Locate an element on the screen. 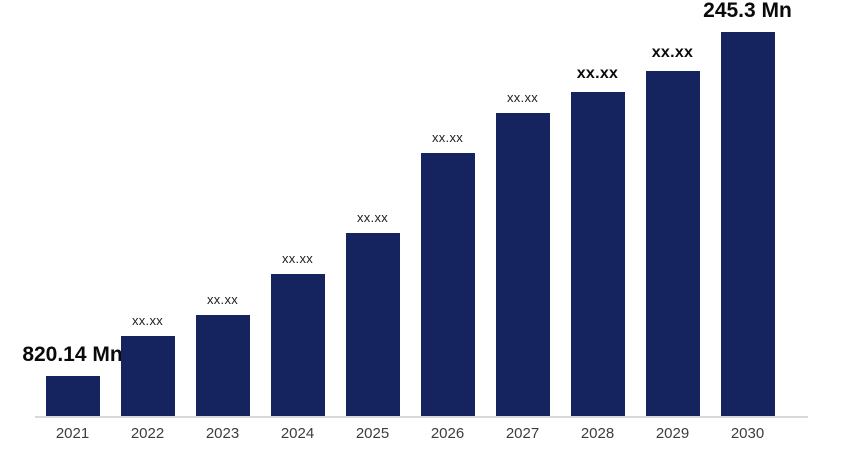 The height and width of the screenshot is (452, 850). x-axis-tick-label: 2022 is located at coordinates (147, 433).